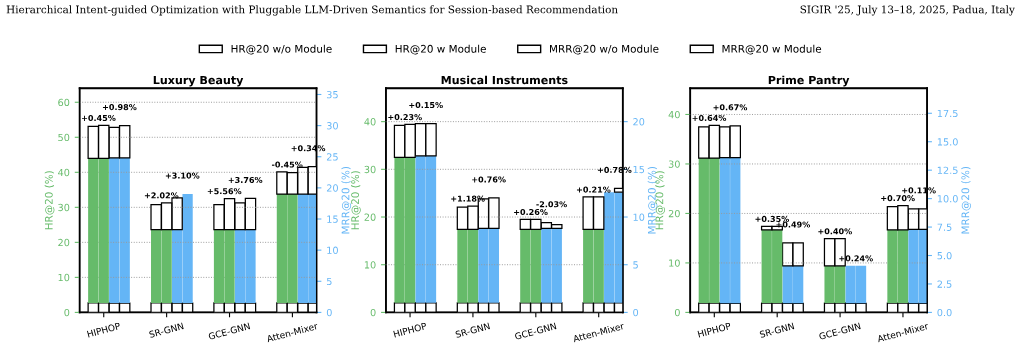 This screenshot has width=1021, height=353. I want to click on y2-tick-label: 7.5, so click(944, 227).